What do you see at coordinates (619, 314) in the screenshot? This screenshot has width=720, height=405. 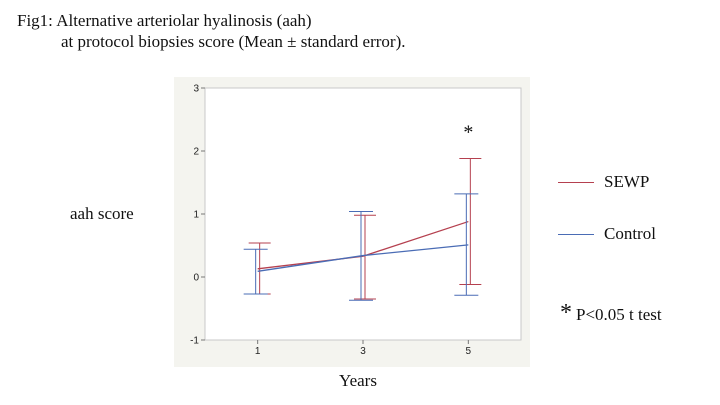 I see `significance-text: P<0.05 t test` at bounding box center [619, 314].